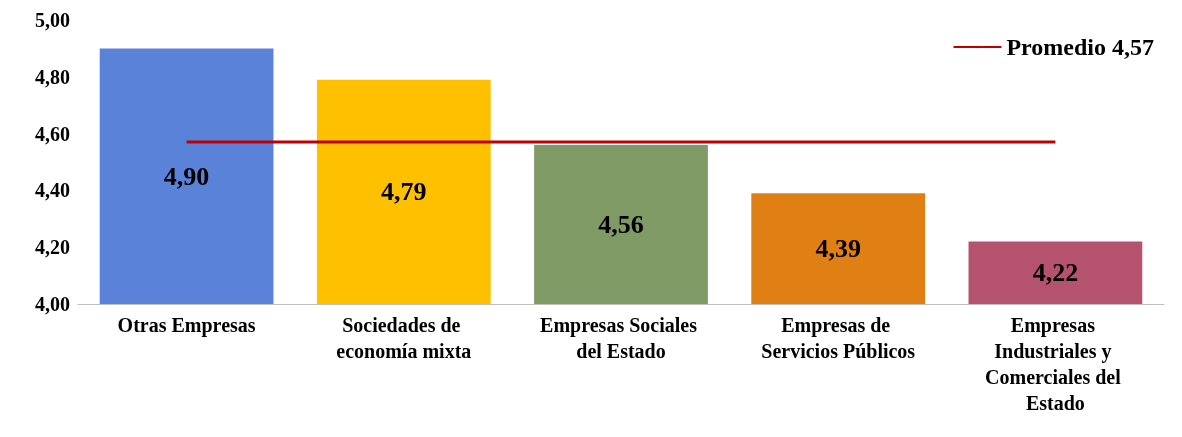 The height and width of the screenshot is (437, 1182). Describe the element at coordinates (52, 190) in the screenshot. I see `y-tick-label: 4,40` at that location.